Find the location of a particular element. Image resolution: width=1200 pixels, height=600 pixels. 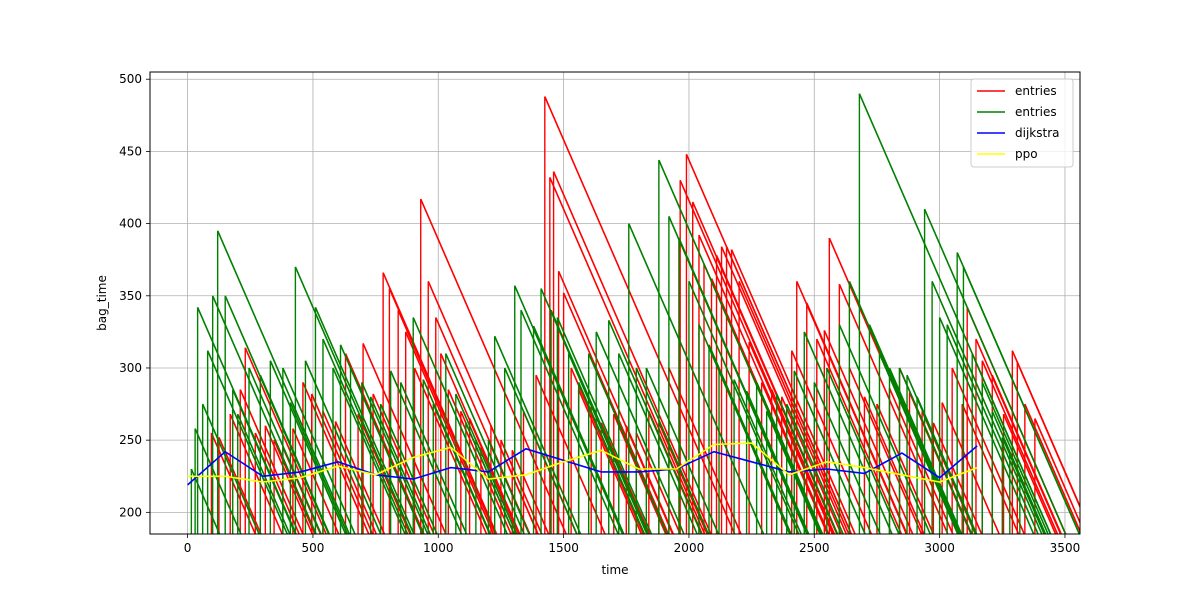

series-line-ppo is located at coordinates (582, 462).